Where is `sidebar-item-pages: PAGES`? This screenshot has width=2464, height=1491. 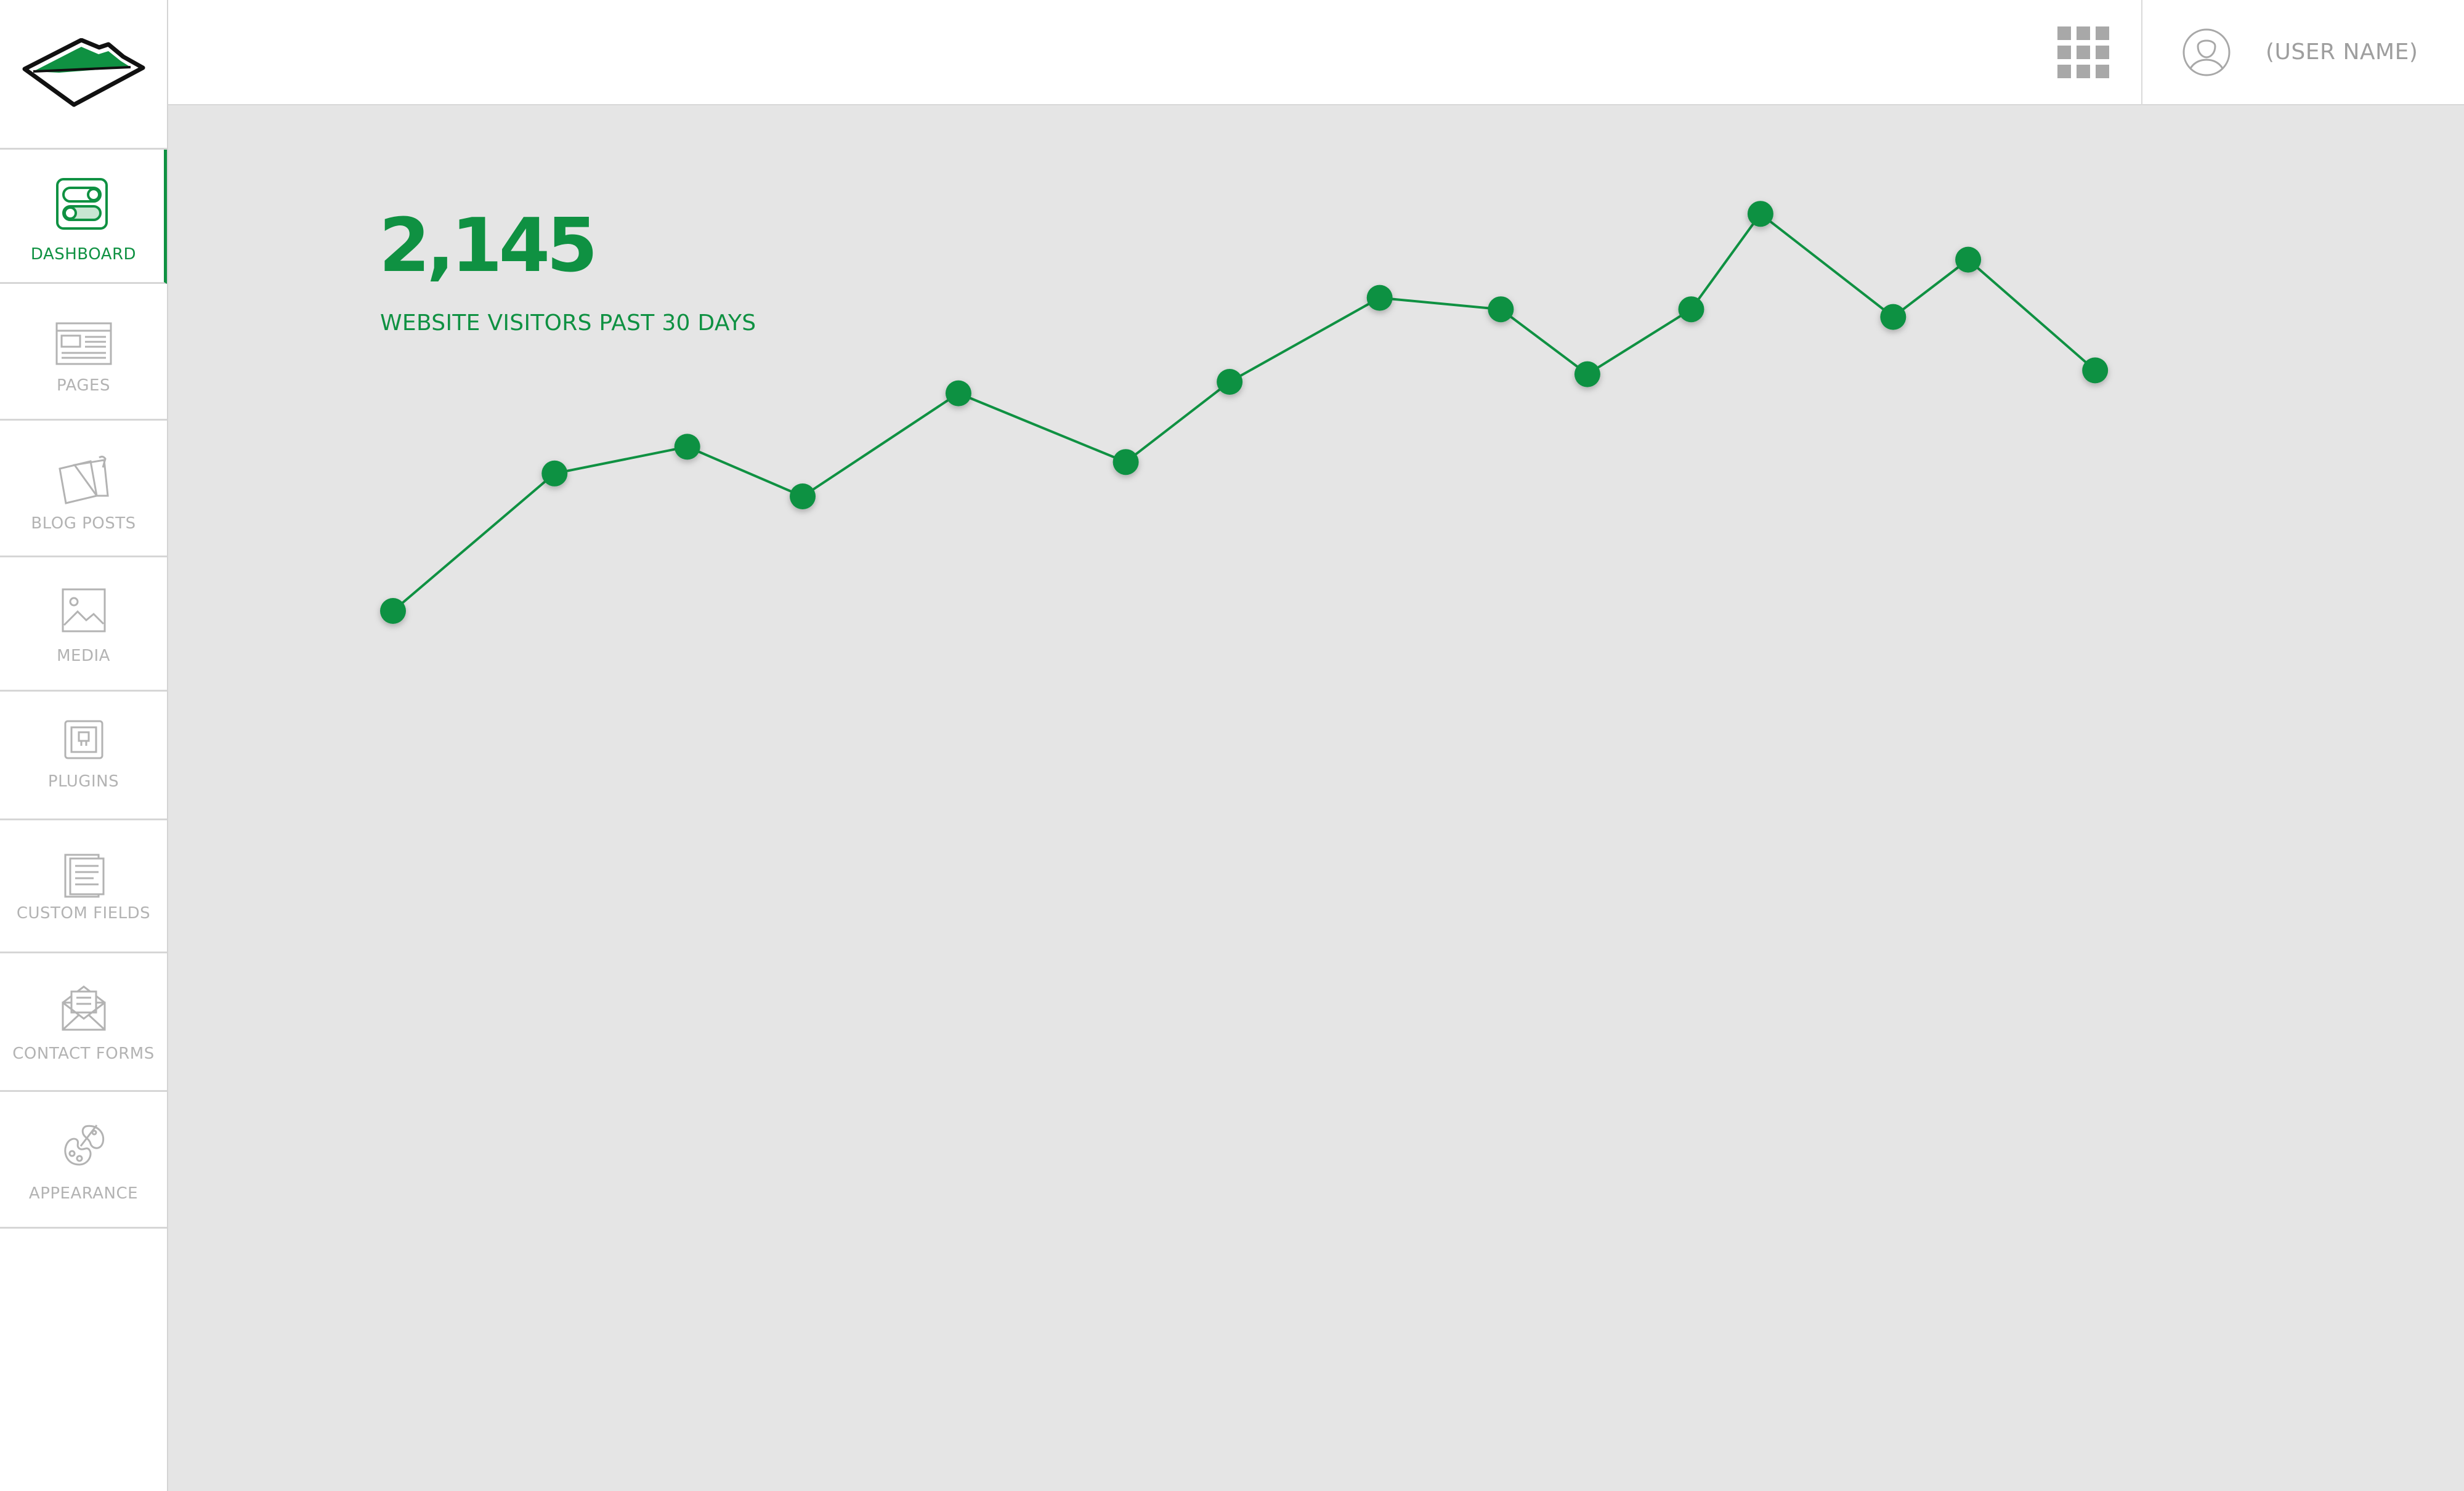 sidebar-item-pages: PAGES is located at coordinates (83, 352).